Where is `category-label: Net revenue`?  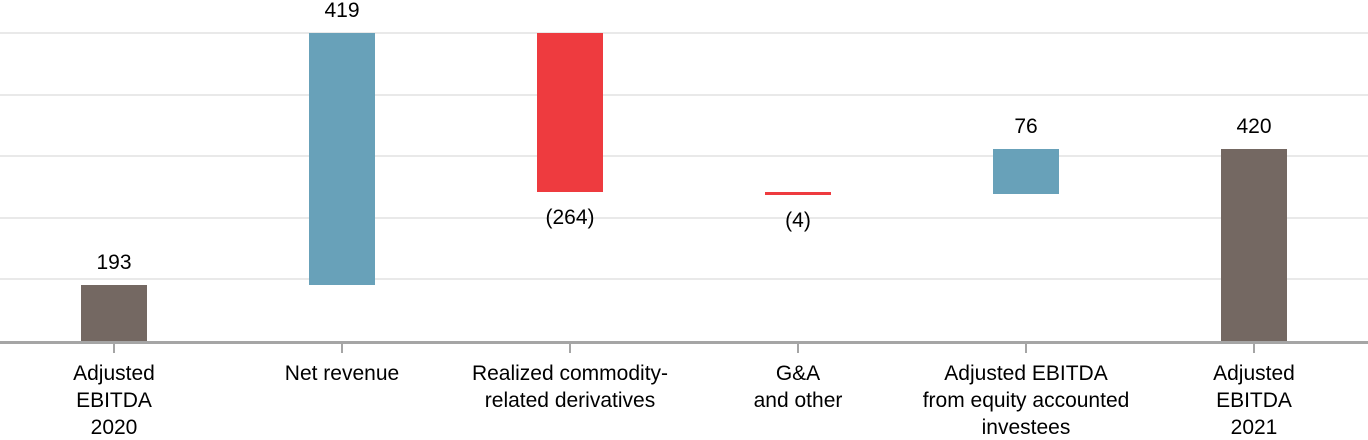 category-label: Net revenue is located at coordinates (342, 373).